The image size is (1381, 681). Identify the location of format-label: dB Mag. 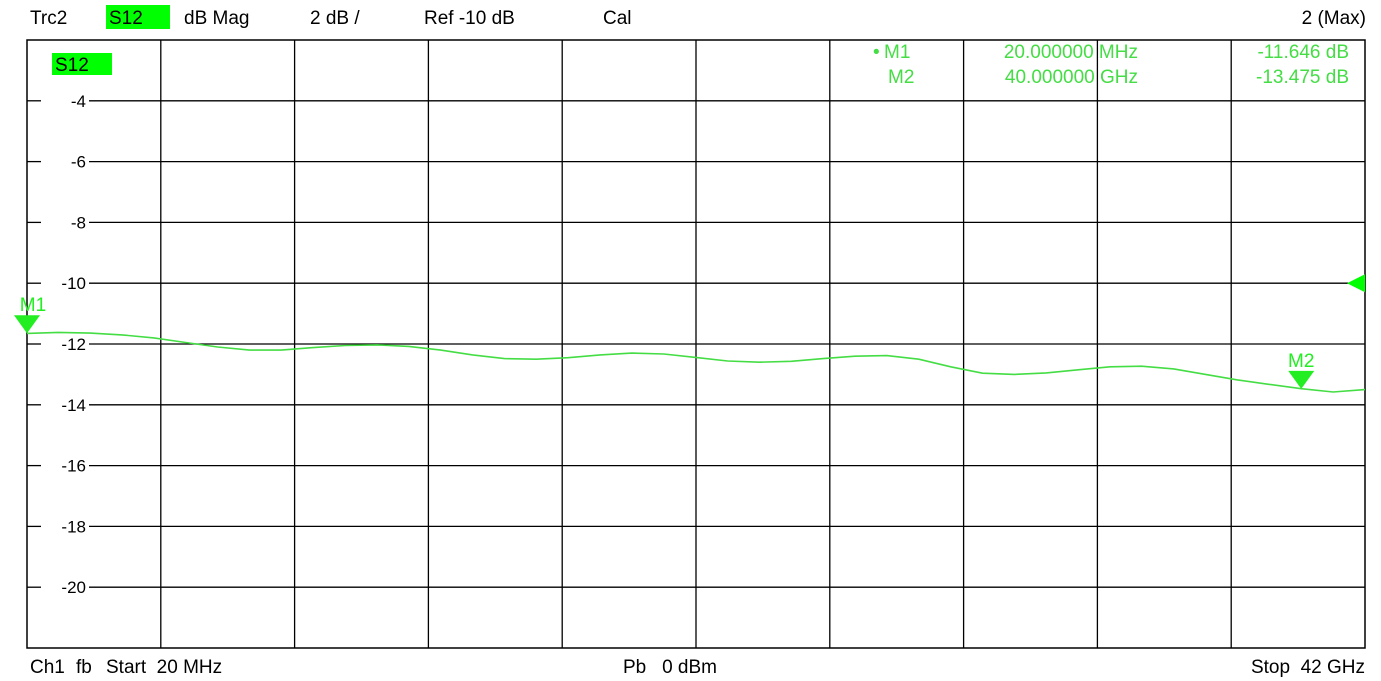
(216, 18).